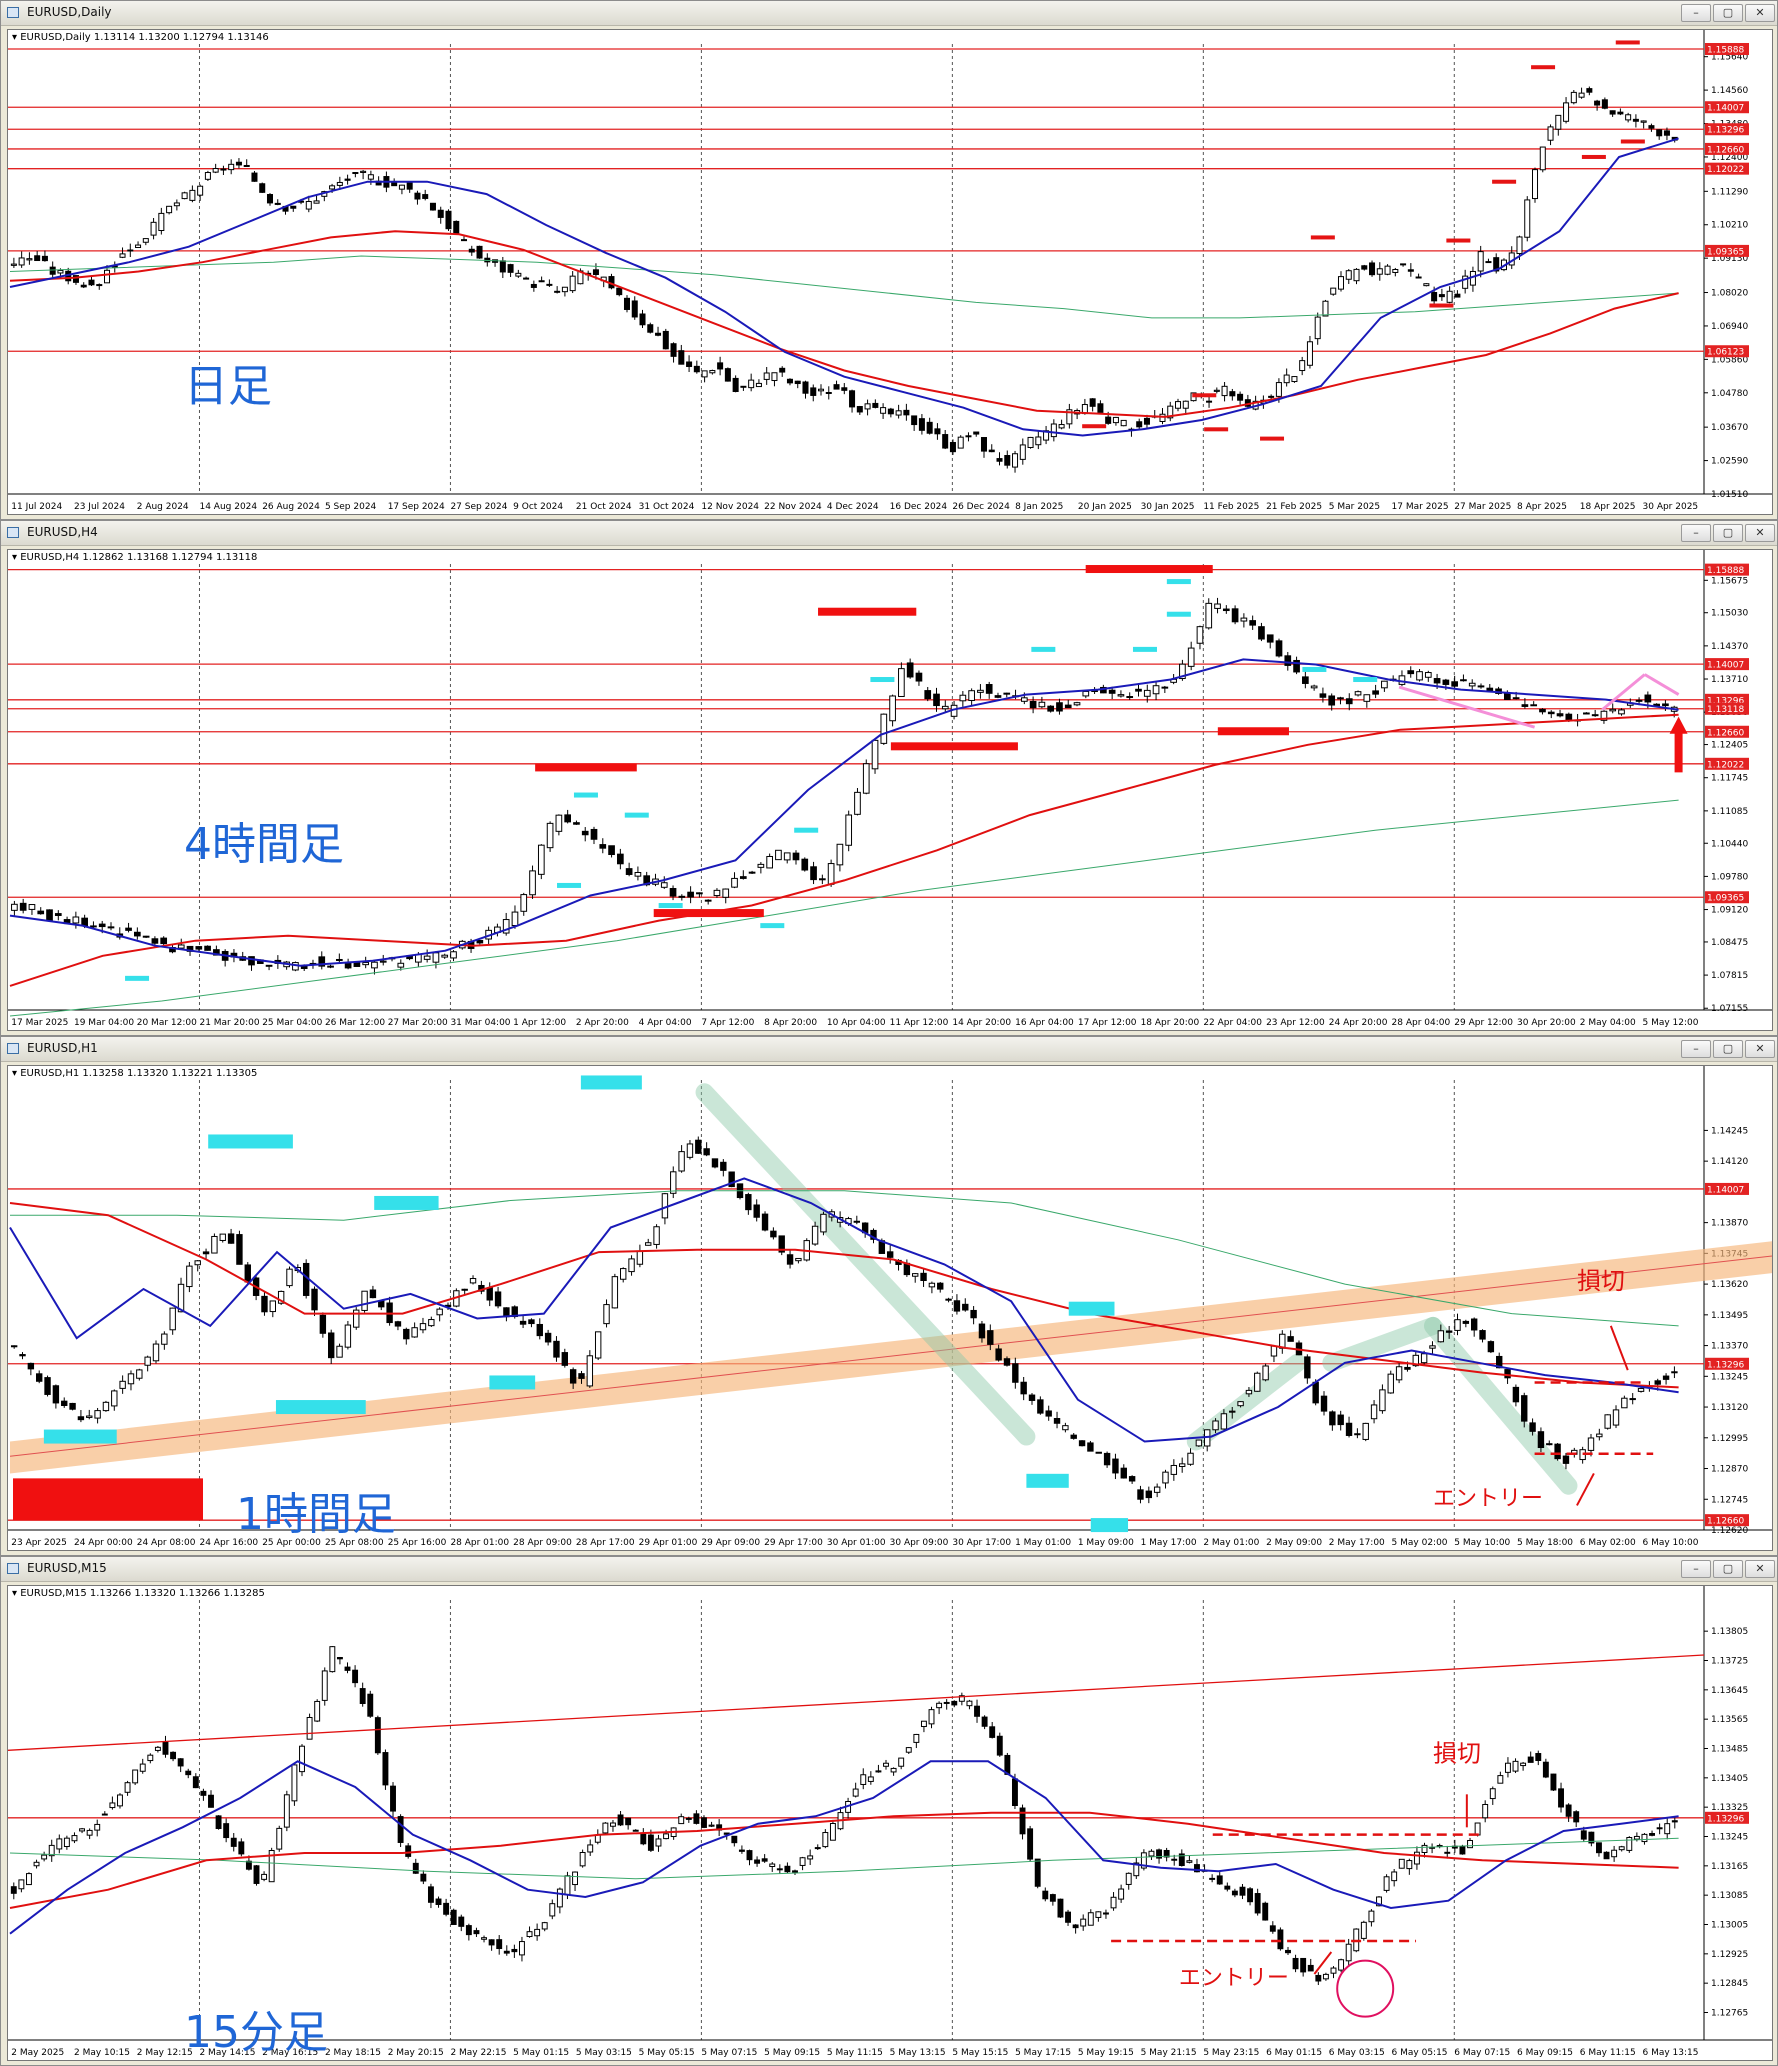 This screenshot has height=2066, width=1778. Describe the element at coordinates (889, 13) in the screenshot. I see `window-titlebar: EURUSD,Daily – ▢ ✕` at that location.